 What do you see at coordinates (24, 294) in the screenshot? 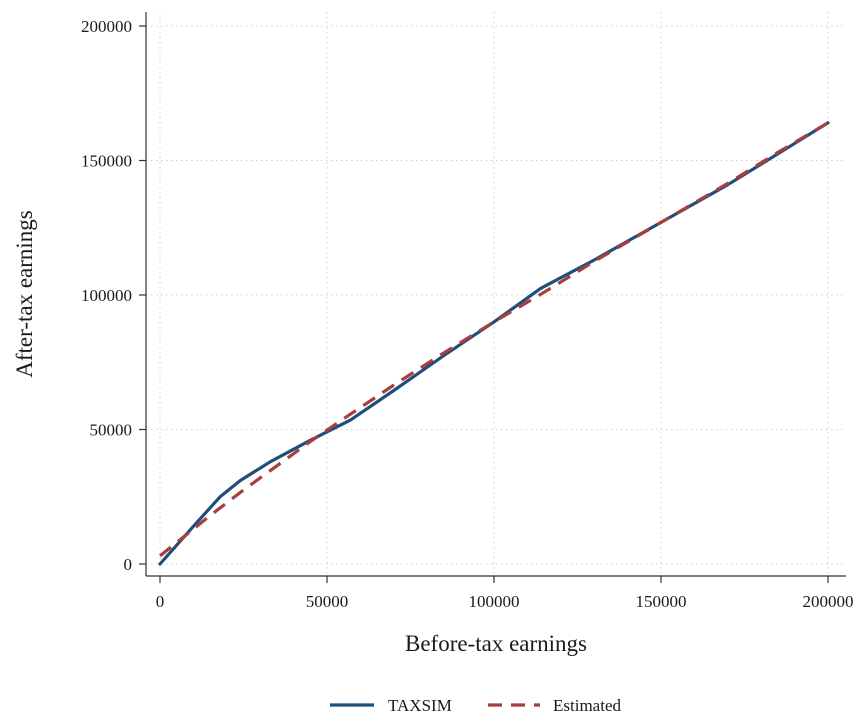
I see `y-axis-title: After-tax earnings` at bounding box center [24, 294].